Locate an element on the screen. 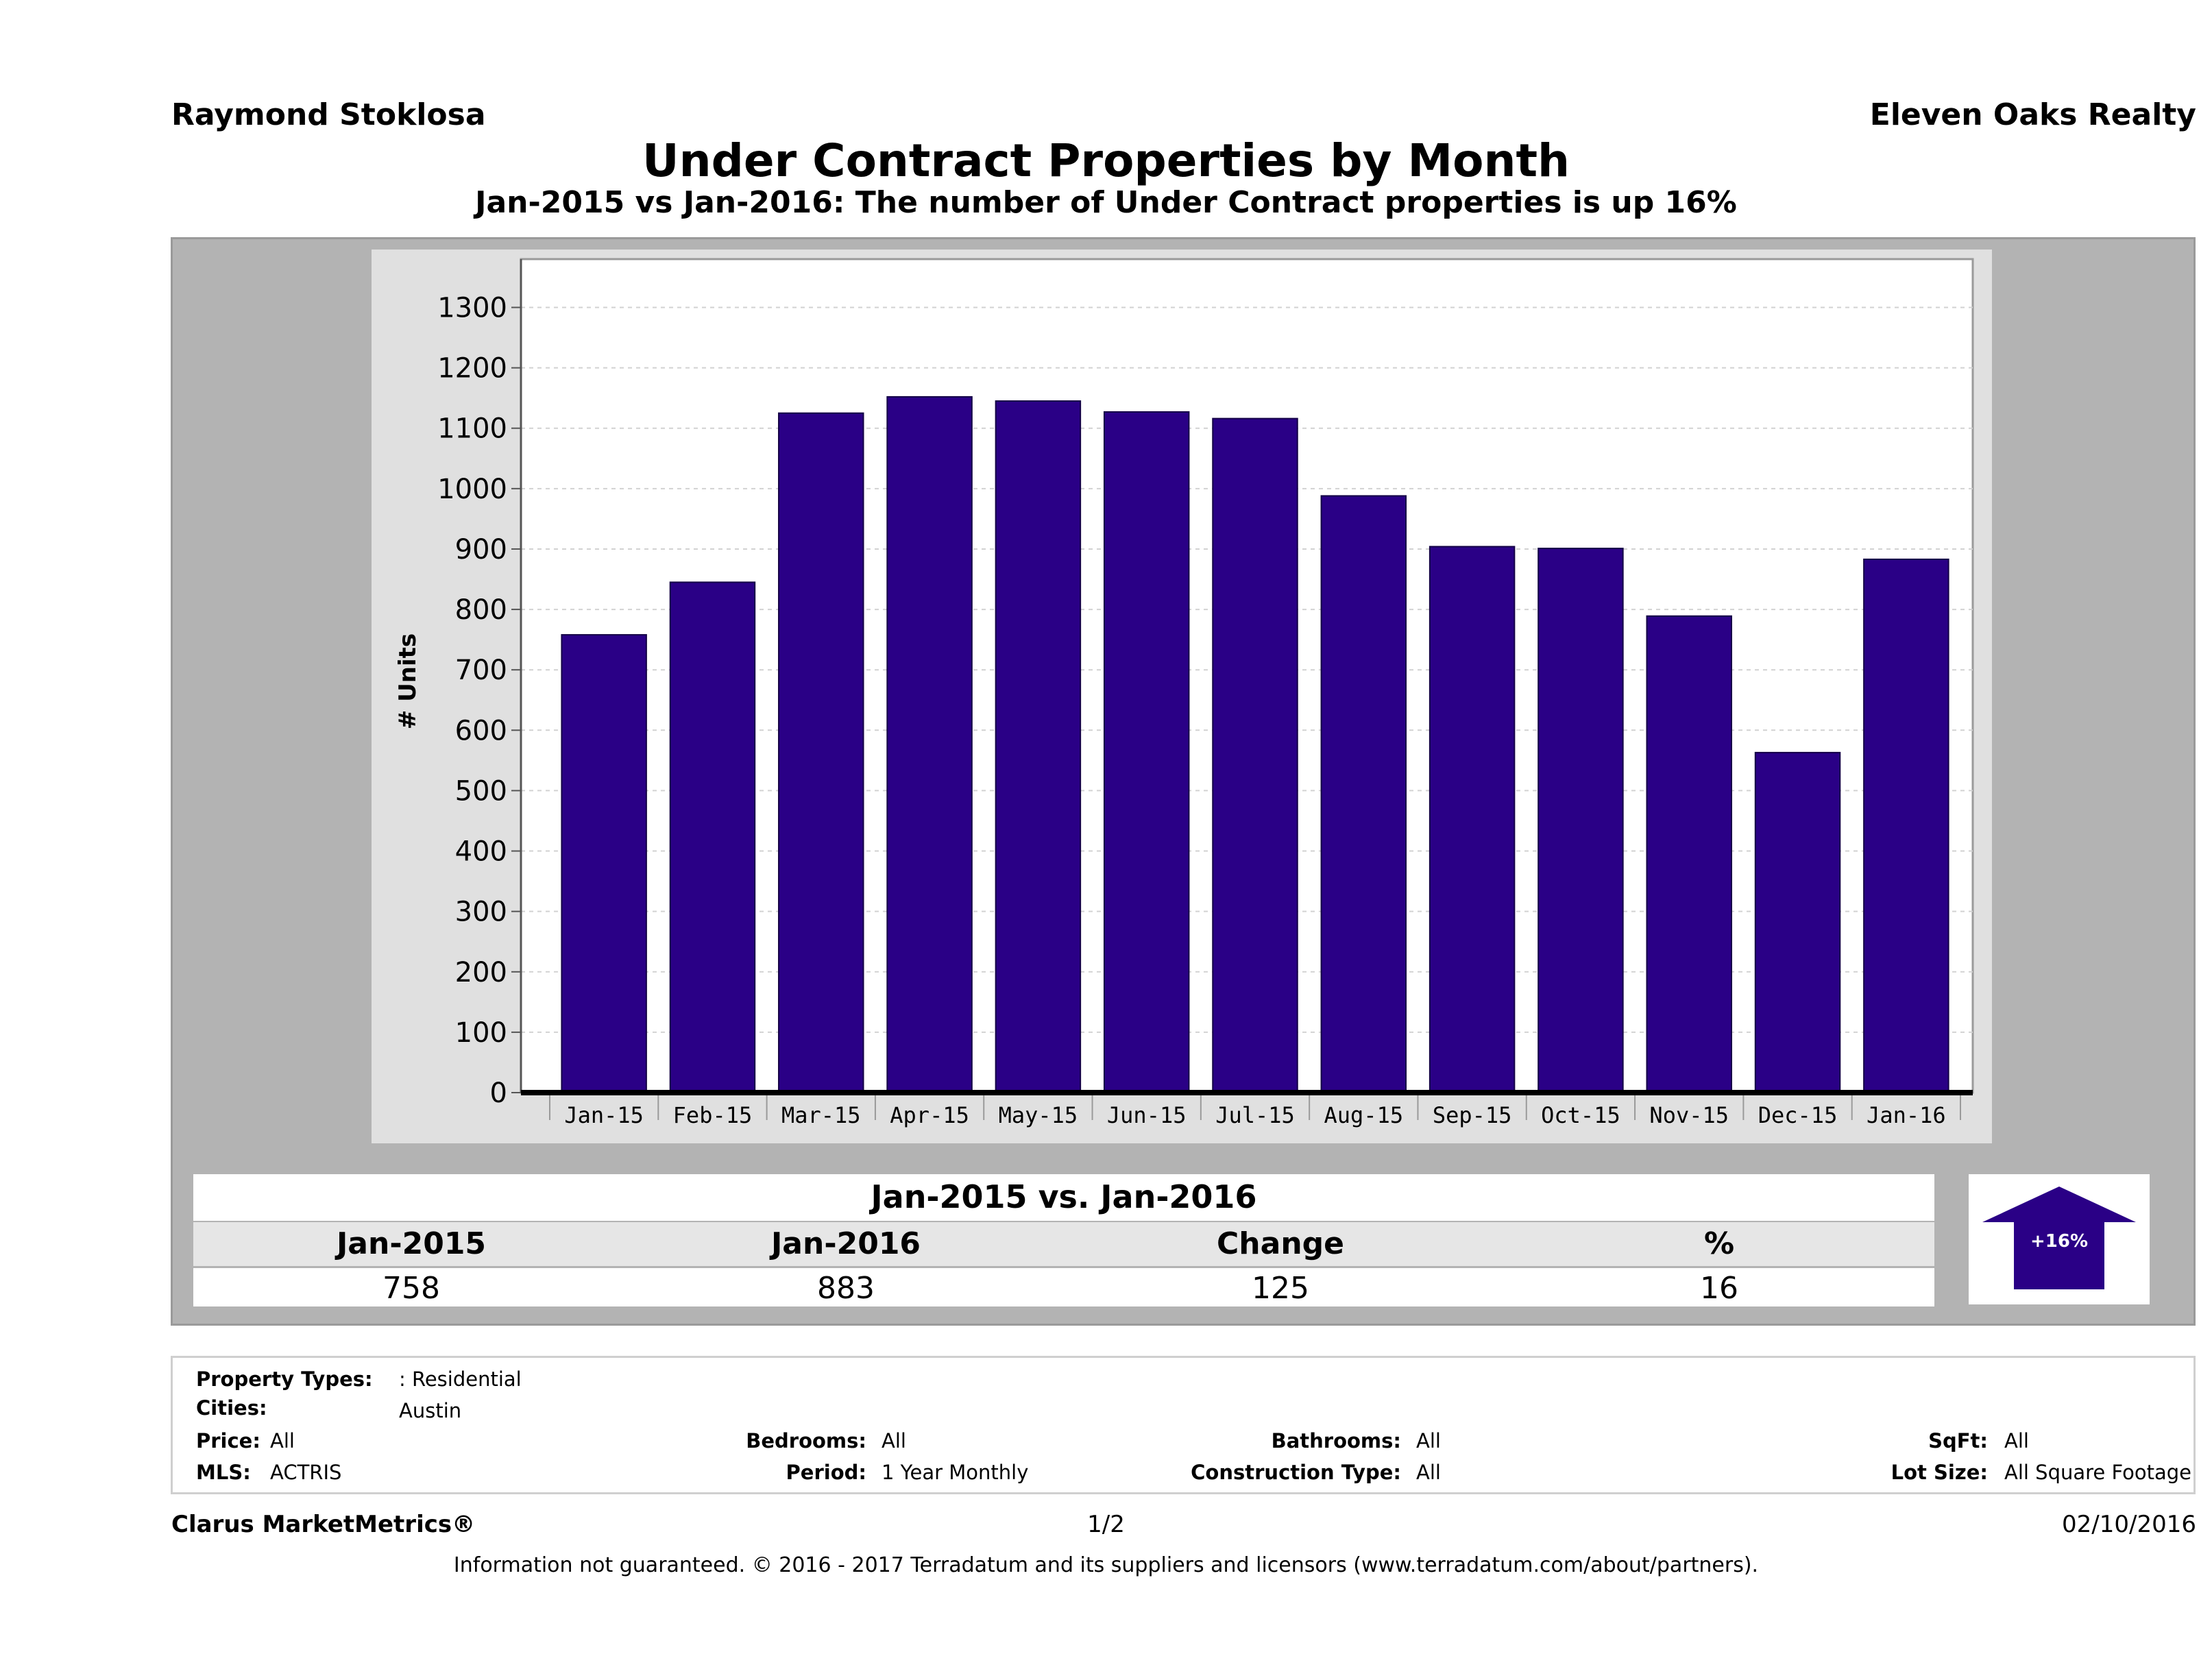  comparison-title: Jan-2015 vs. Jan-2016 is located at coordinates (1064, 1196).